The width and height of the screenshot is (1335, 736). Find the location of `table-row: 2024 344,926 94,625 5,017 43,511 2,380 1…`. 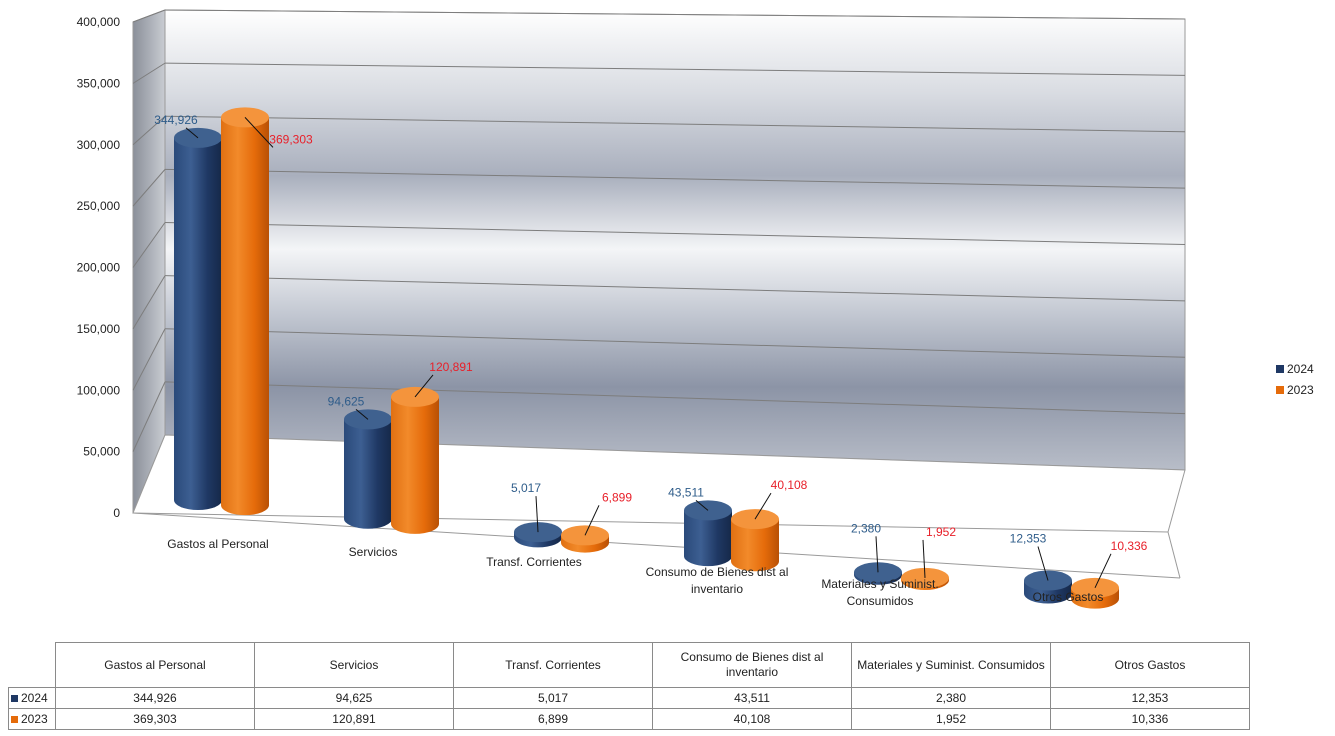

table-row: 2024 344,926 94,625 5,017 43,511 2,380 1… is located at coordinates (629, 698).